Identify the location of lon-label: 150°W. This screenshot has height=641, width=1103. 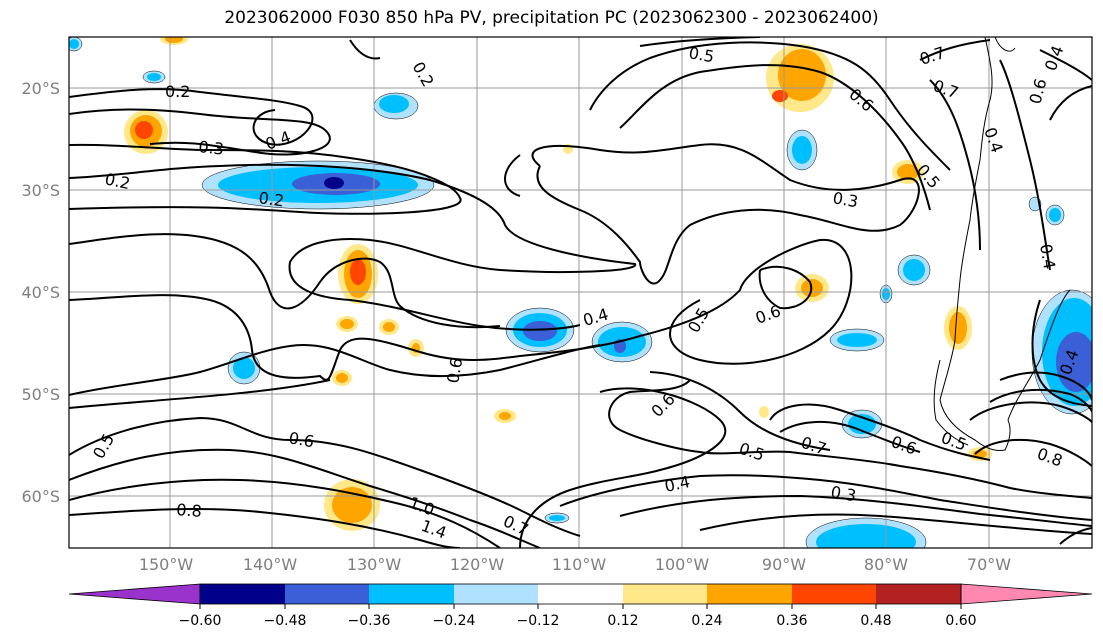
(166, 564).